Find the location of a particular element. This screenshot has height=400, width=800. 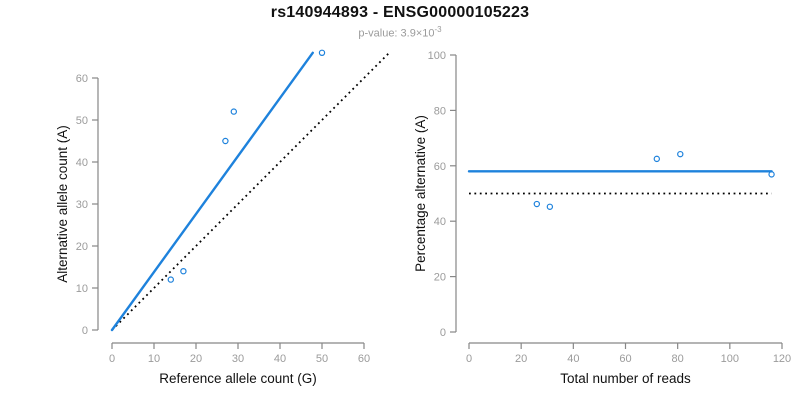

figure-title: rs140944893 - ENSG00000105223 is located at coordinates (400, 12).